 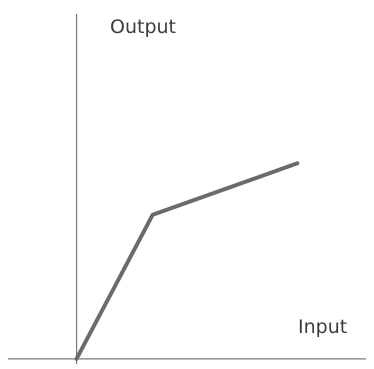 What do you see at coordinates (322, 327) in the screenshot?
I see `x-axis-label: Input` at bounding box center [322, 327].